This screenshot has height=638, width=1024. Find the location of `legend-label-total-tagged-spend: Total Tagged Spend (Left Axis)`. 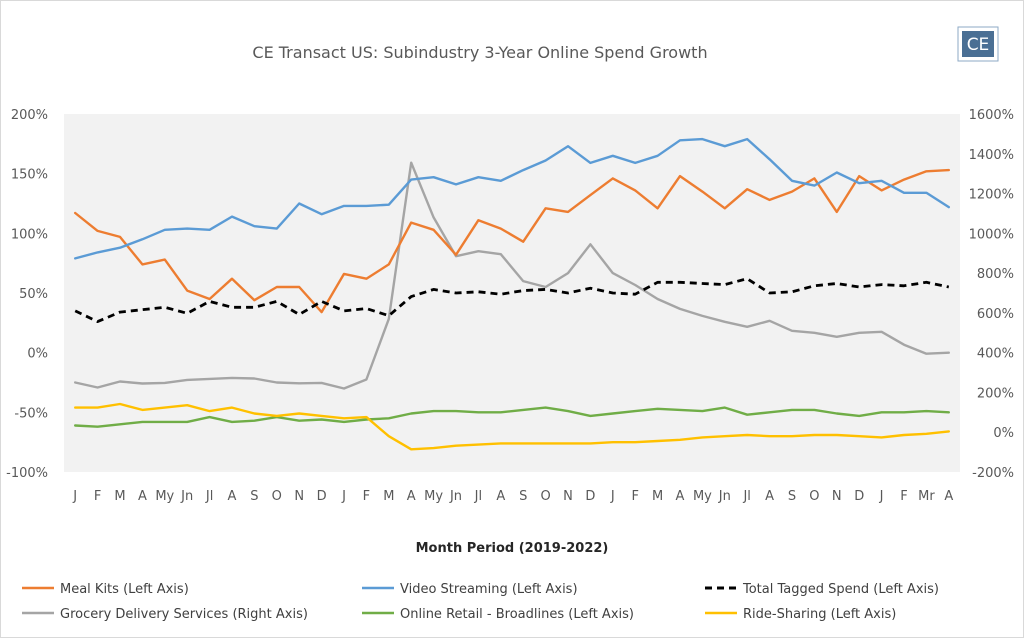

legend-label-total-tagged-spend: Total Tagged Spend (Left Axis) is located at coordinates (840, 589).